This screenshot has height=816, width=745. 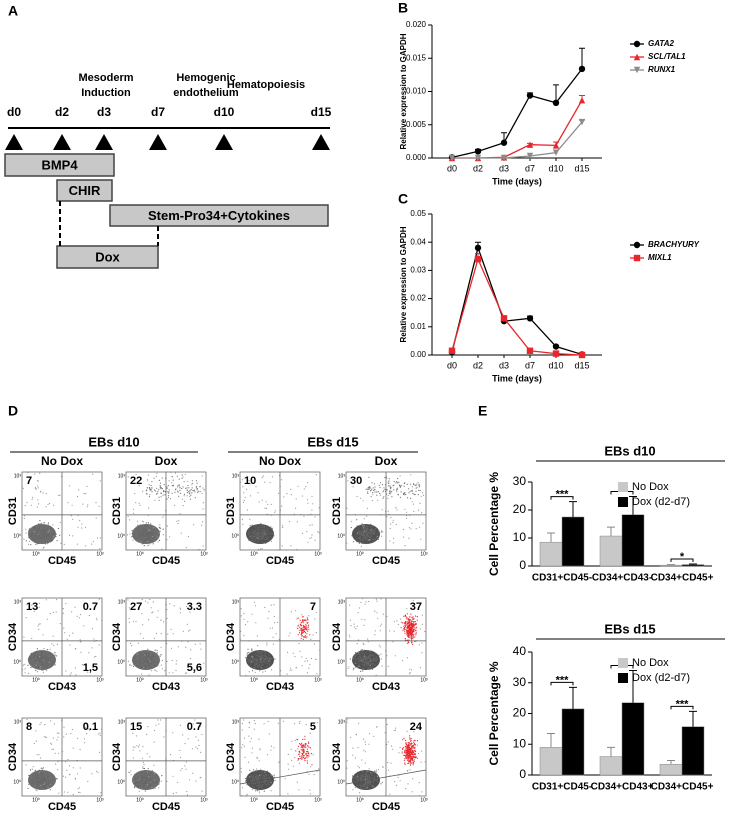 I want to click on treatment-label: BMP4, so click(x=59, y=164).